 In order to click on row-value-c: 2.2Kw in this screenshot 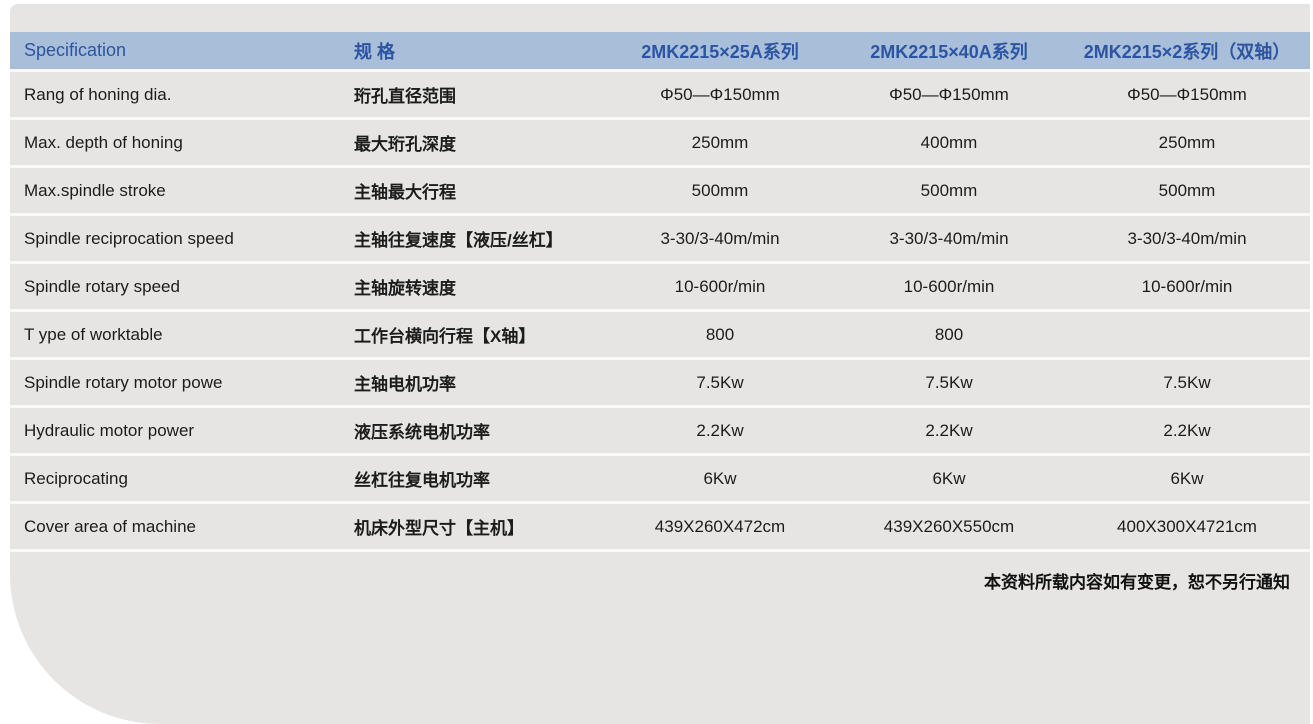, I will do `click(1187, 430)`.